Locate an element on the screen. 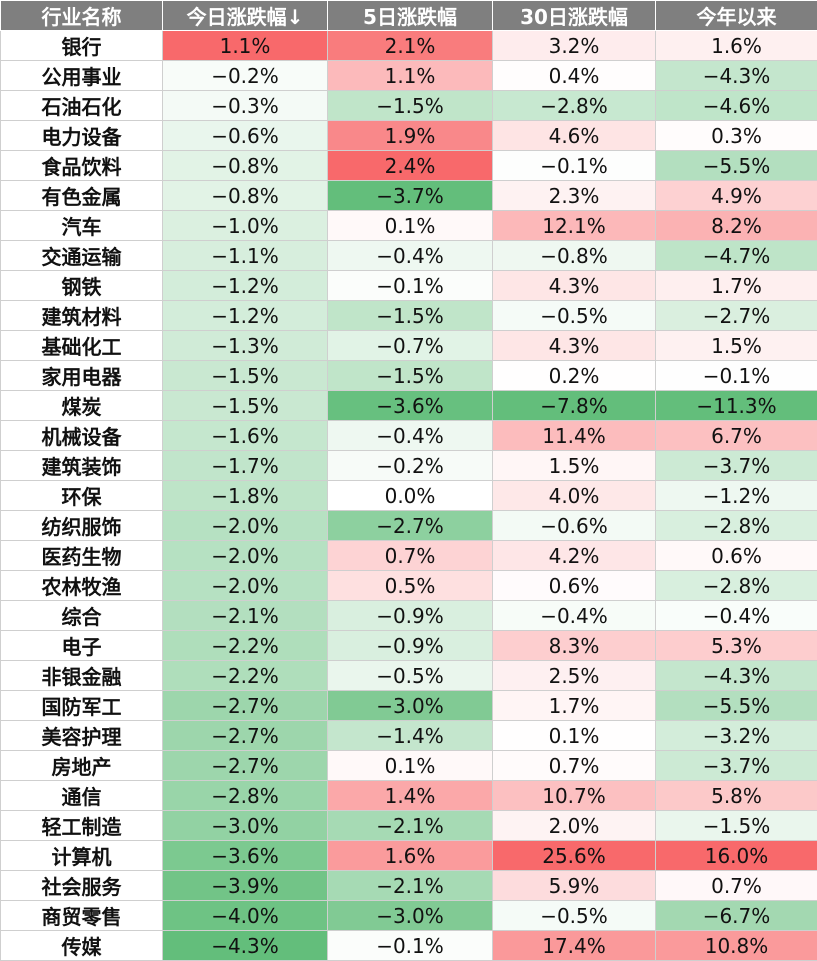 This screenshot has width=817, height=961. table-row: 医药生物−2.0%0.7%4.2%0.6% is located at coordinates (409, 556).